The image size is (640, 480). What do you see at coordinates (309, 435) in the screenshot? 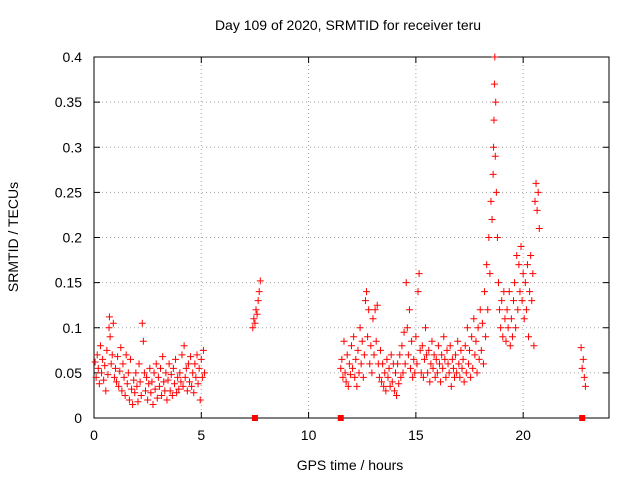
I see `x-tick-label: 10` at bounding box center [309, 435].